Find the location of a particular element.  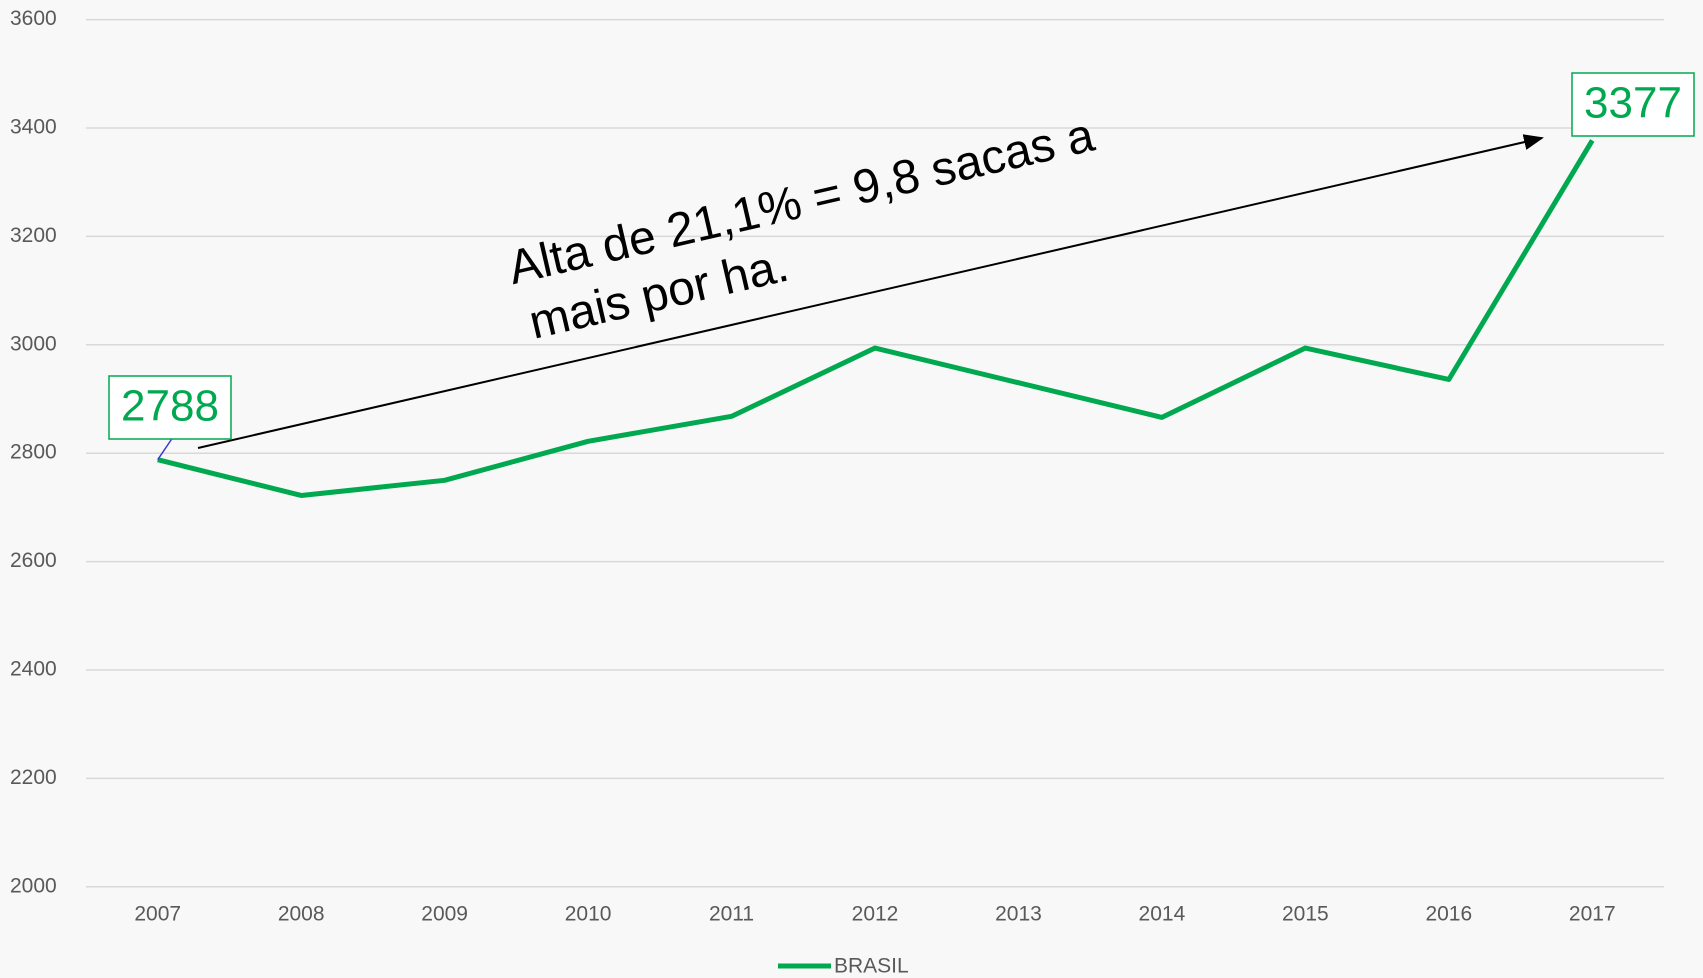

x-tick-label: 2012 is located at coordinates (875, 914).